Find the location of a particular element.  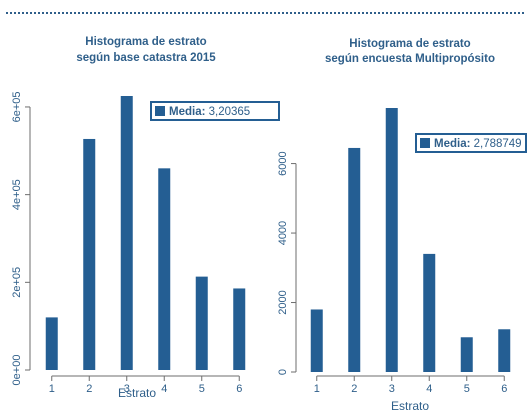

top-dotted-divider is located at coordinates (265, 13).